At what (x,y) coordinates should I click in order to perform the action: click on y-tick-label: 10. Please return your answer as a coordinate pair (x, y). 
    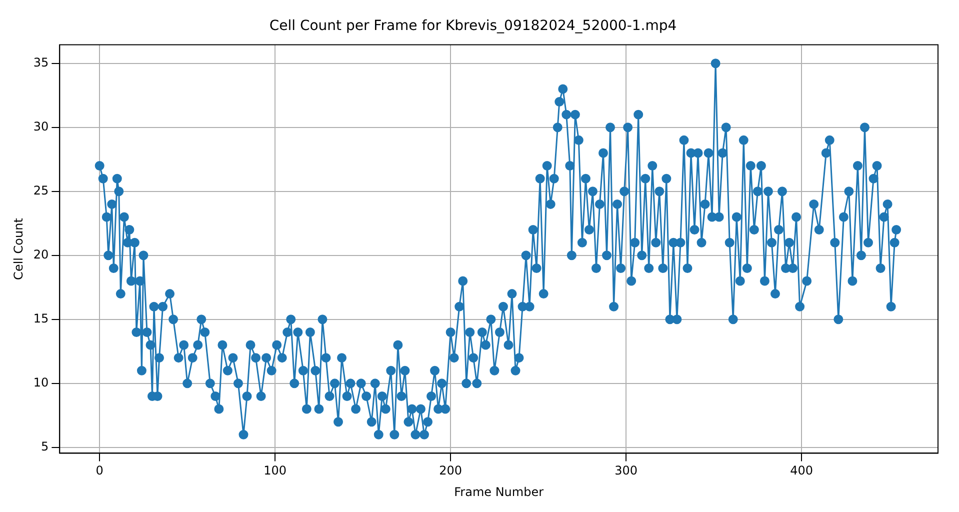
    Looking at the image, I should click on (41, 383).